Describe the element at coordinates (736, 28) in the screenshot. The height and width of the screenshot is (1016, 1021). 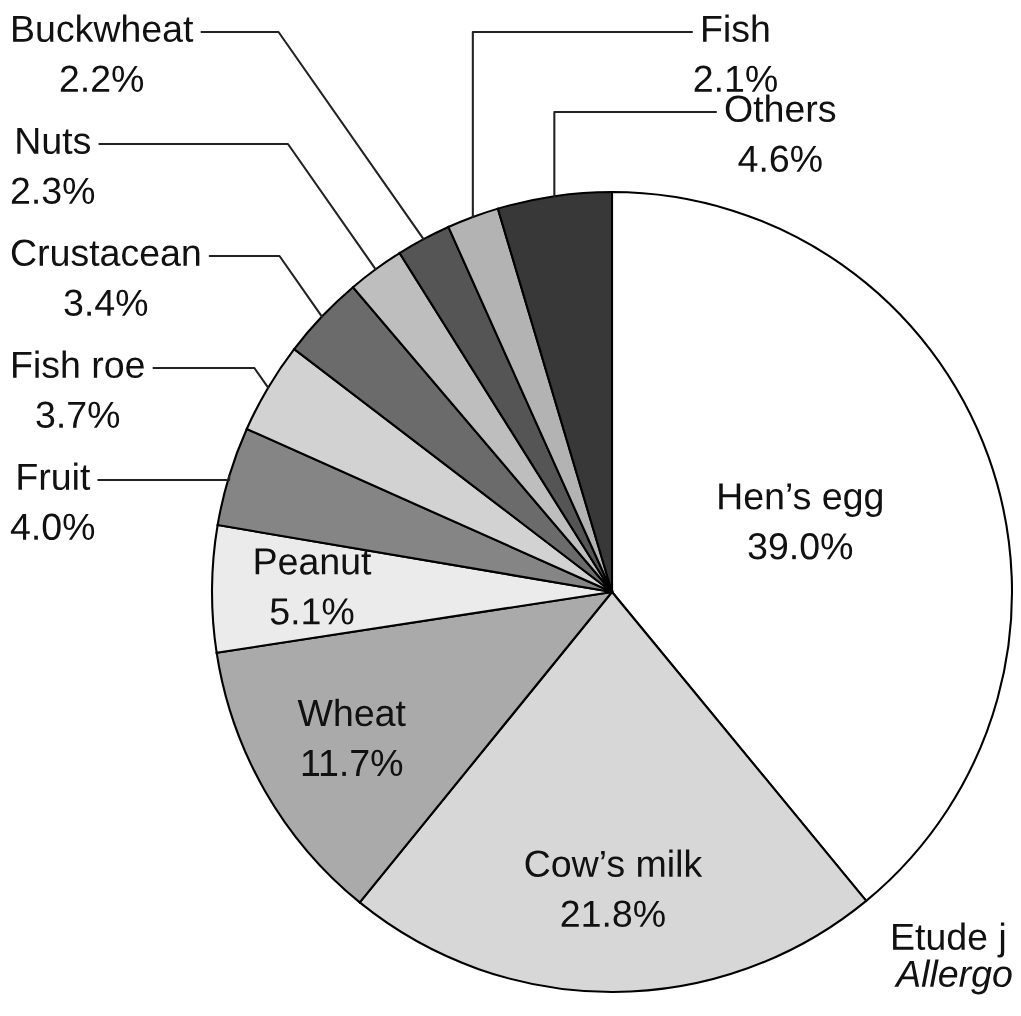
I see `slice-label: Fish` at that location.